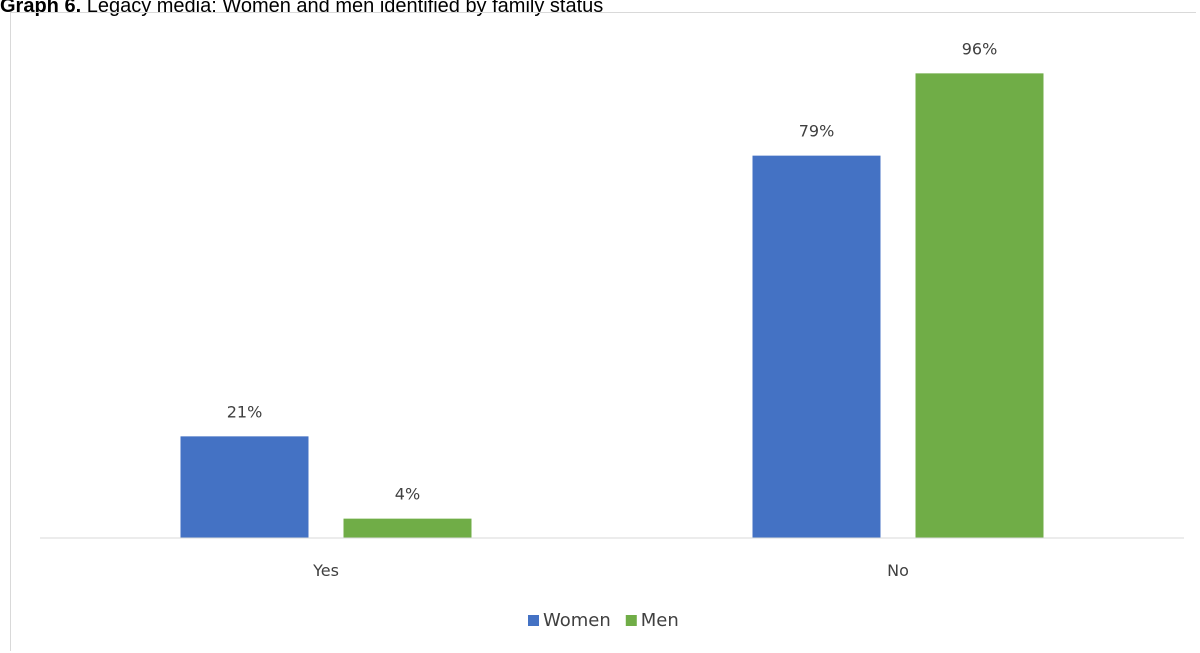 This screenshot has width=1200, height=653. I want to click on legend-label-women: Women, so click(577, 620).